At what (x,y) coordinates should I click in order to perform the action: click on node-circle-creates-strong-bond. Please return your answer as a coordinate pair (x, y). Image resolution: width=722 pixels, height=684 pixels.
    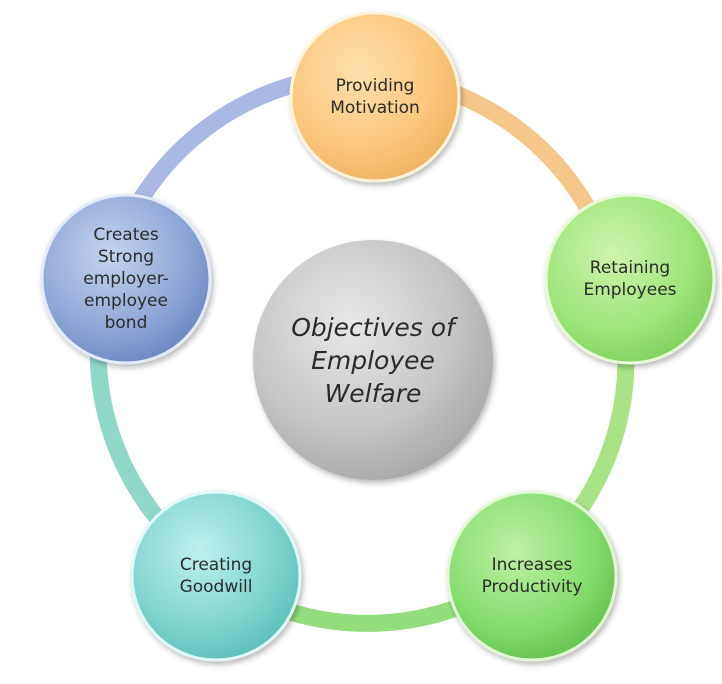
    Looking at the image, I should click on (126, 279).